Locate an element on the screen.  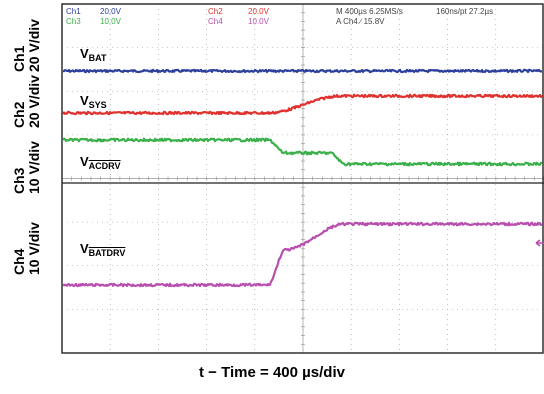
ch4-scale: 10 V/div is located at coordinates (34, 248).